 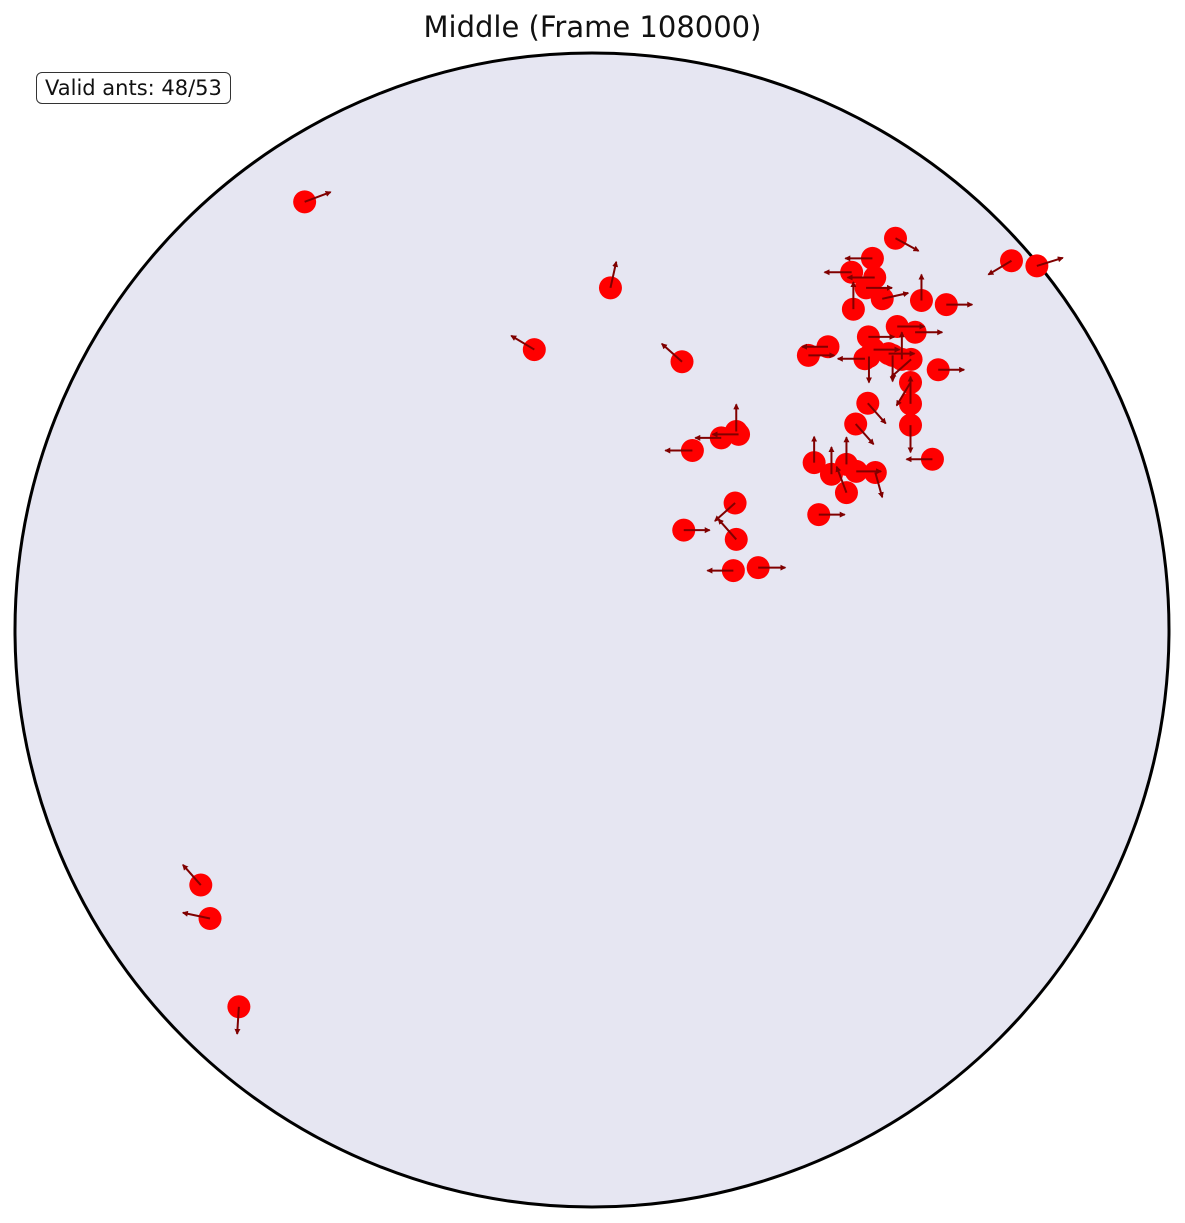 I want to click on valid-ants-annotation: Valid ants: 48/53, so click(x=133, y=88).